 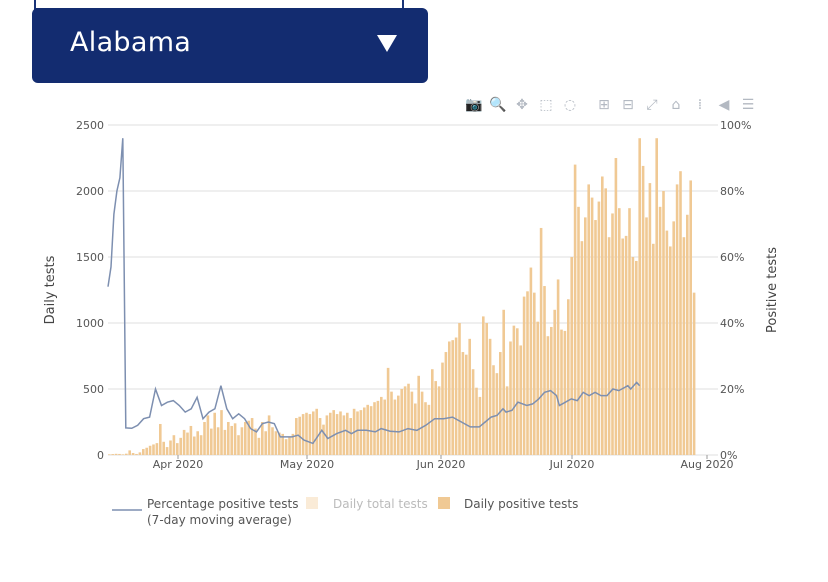 What do you see at coordinates (474, 105) in the screenshot?
I see `camera-icon: 📷` at bounding box center [474, 105].